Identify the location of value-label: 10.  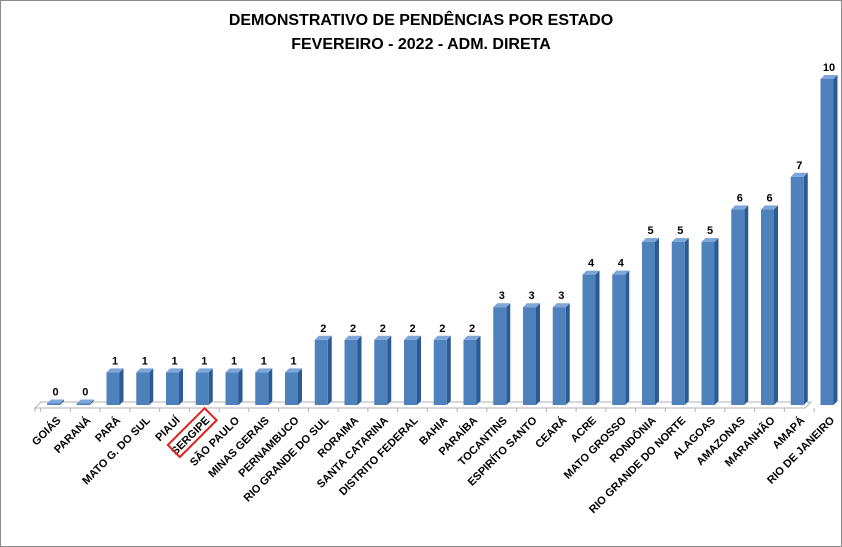
(829, 68).